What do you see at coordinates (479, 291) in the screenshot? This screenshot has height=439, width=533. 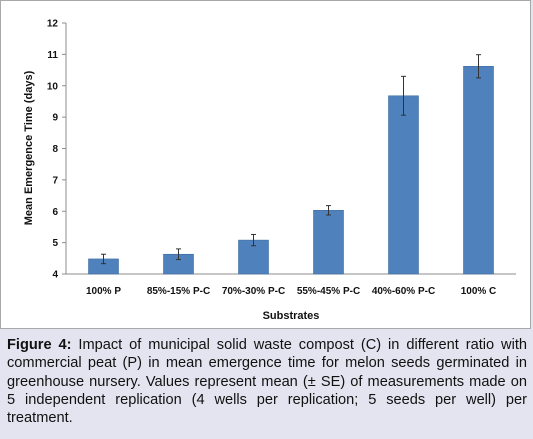 I see `x-tick-label: 100% C` at bounding box center [479, 291].